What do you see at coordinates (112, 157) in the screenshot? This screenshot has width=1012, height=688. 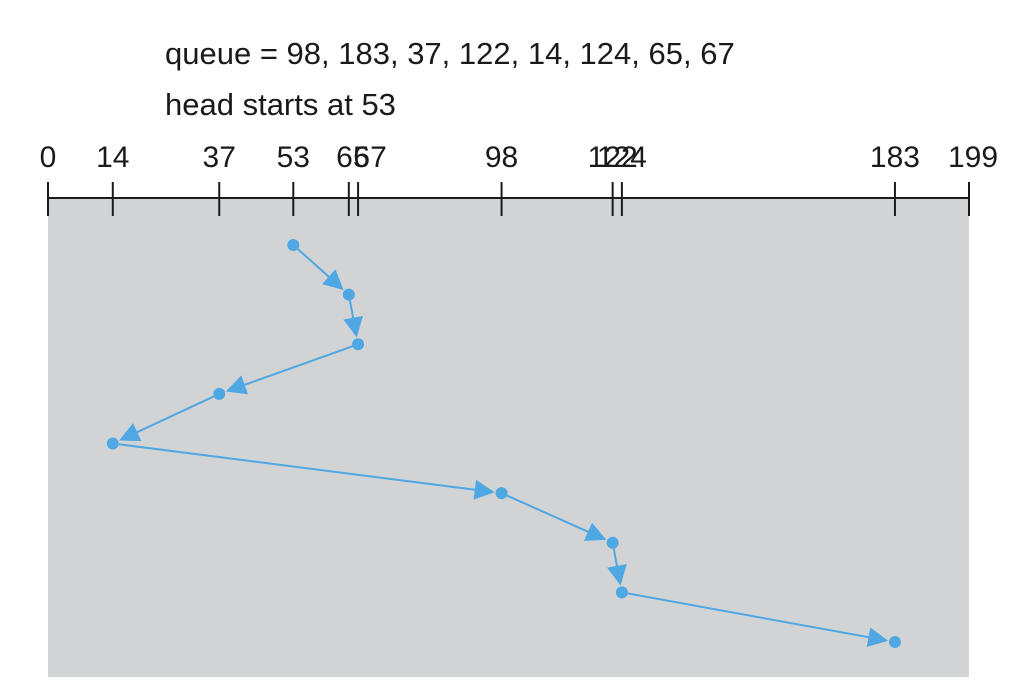 I see `axis-tick-label: 14` at bounding box center [112, 157].